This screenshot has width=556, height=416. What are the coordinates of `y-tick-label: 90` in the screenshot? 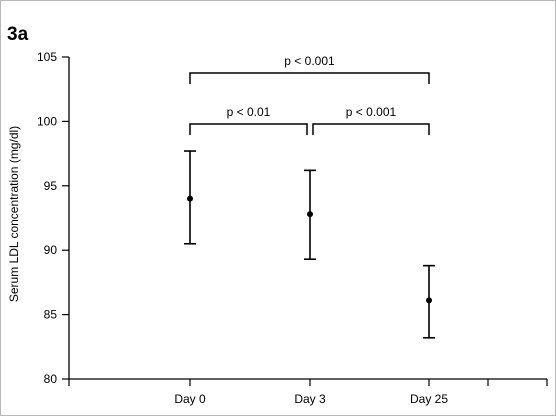 It's located at (51, 250).